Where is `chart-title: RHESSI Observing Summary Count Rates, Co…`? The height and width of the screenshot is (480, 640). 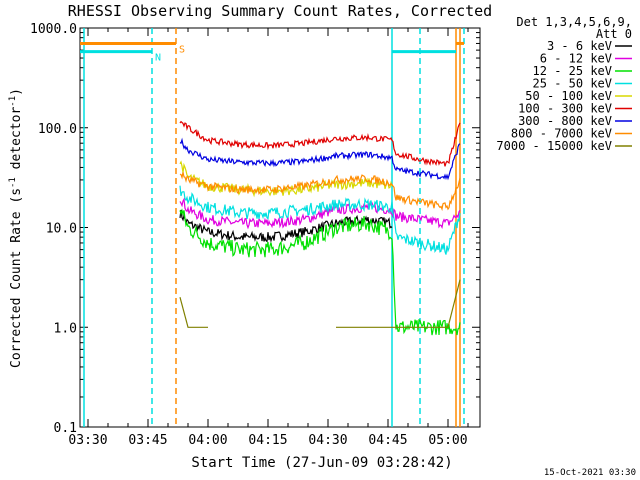
chart-title: RHESSI Observing Summary Count Rates, Co… is located at coordinates (280, 11).